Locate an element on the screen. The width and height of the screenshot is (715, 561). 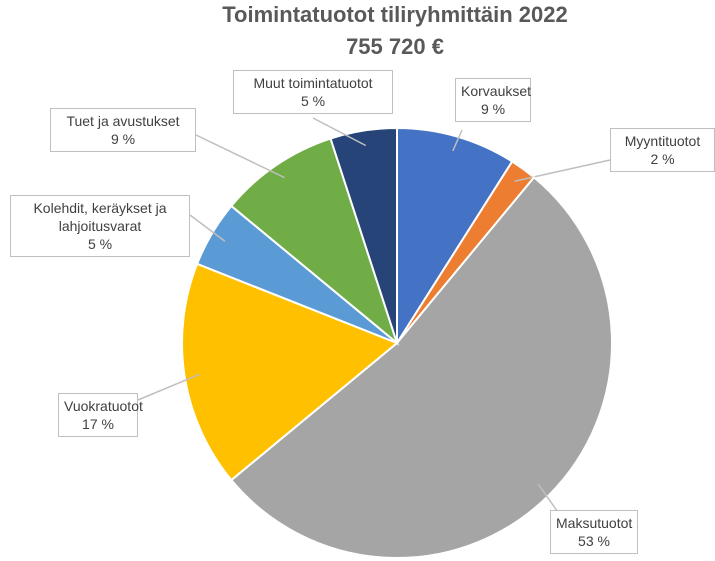
label-value: 17 % is located at coordinates (98, 424).